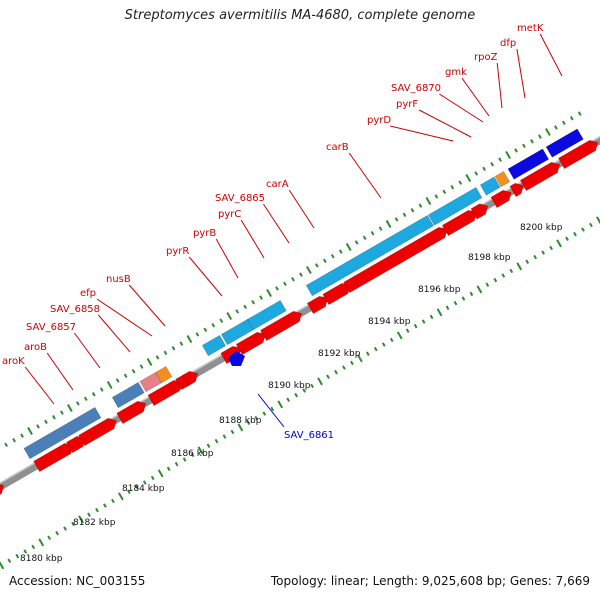 The image size is (600, 600). What do you see at coordinates (530, 28) in the screenshot?
I see `gene-label: metK` at bounding box center [530, 28].